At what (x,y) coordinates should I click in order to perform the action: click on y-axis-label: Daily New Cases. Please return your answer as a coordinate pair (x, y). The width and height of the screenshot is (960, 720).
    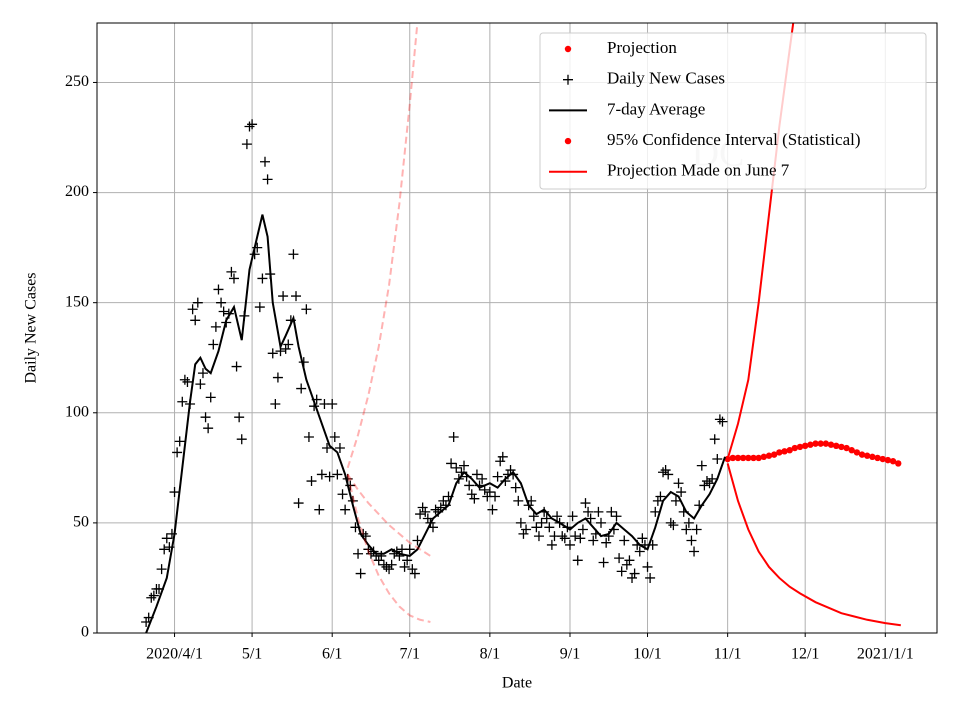
    Looking at the image, I should click on (31, 327).